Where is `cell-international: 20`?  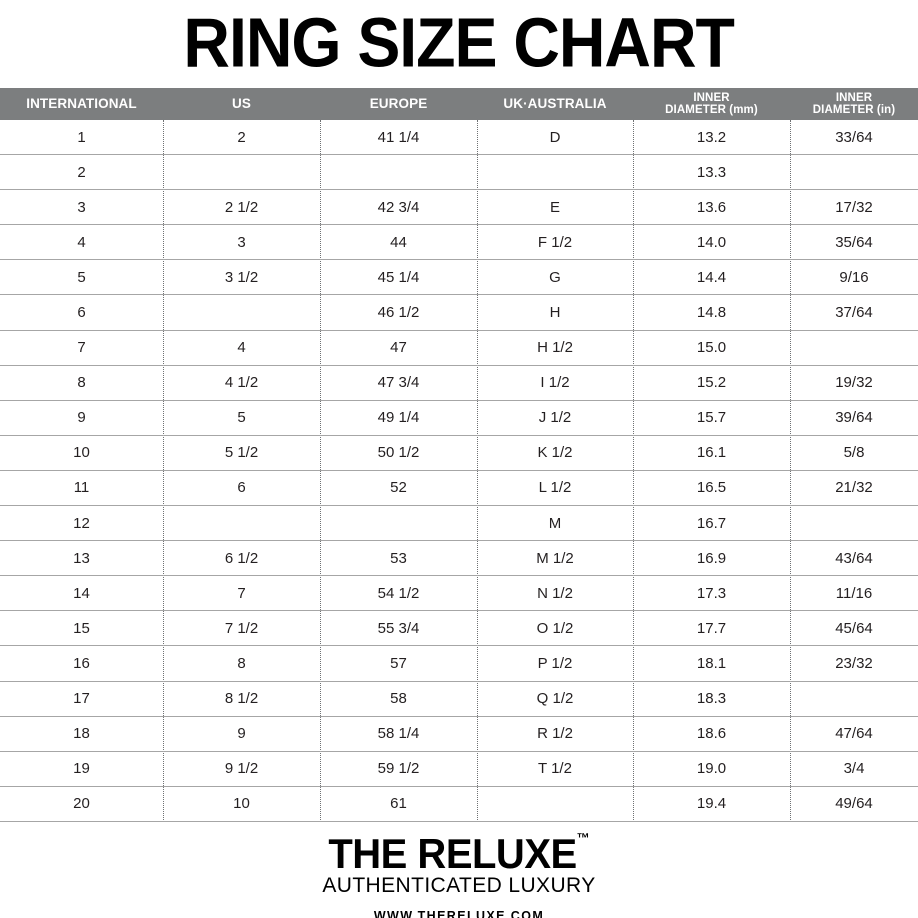 cell-international: 20 is located at coordinates (81, 804).